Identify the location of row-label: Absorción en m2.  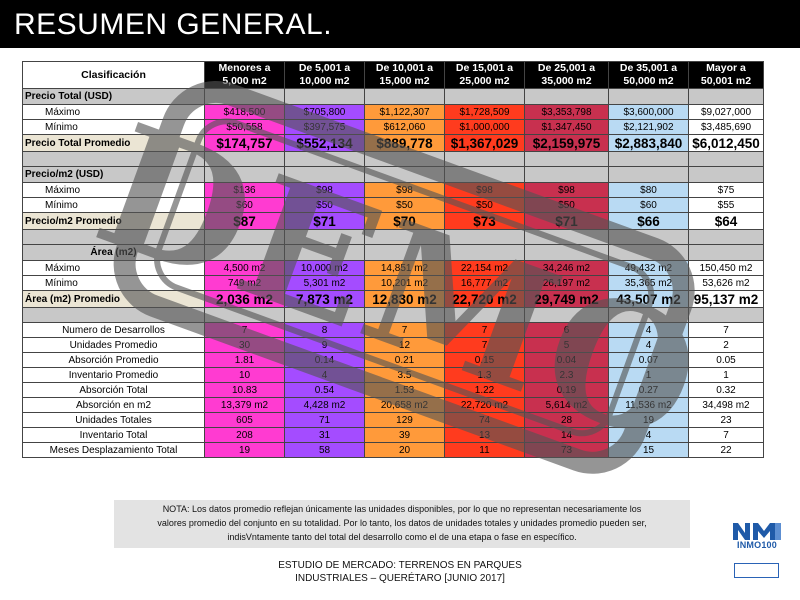
(113, 405).